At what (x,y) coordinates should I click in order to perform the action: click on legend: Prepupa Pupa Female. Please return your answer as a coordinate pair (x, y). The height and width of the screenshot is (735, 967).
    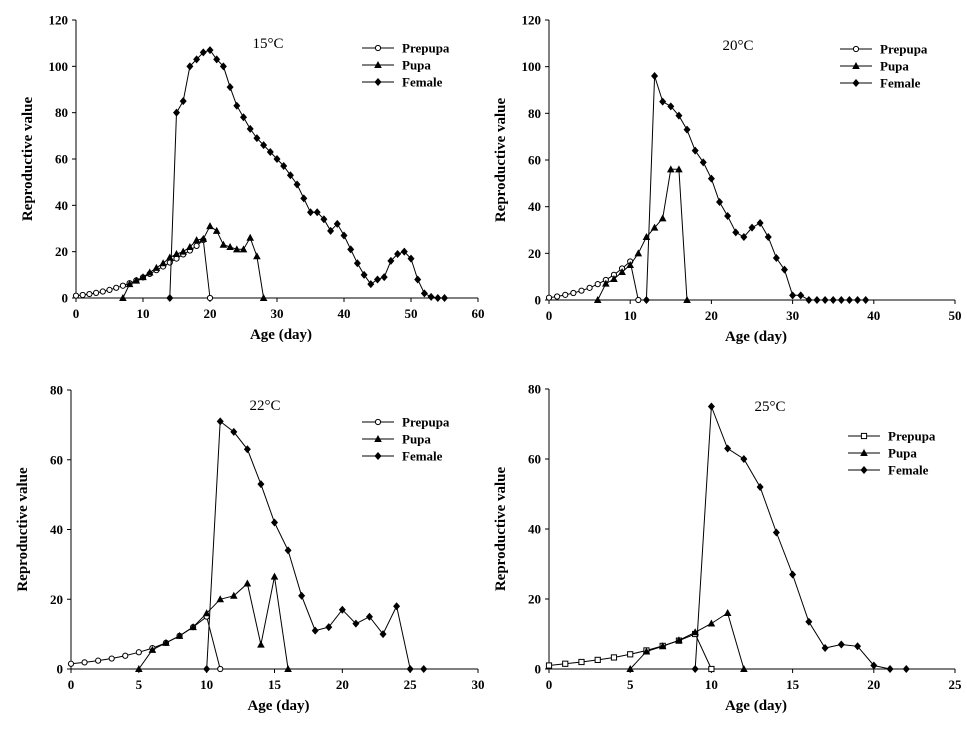
    Looking at the image, I should click on (884, 66).